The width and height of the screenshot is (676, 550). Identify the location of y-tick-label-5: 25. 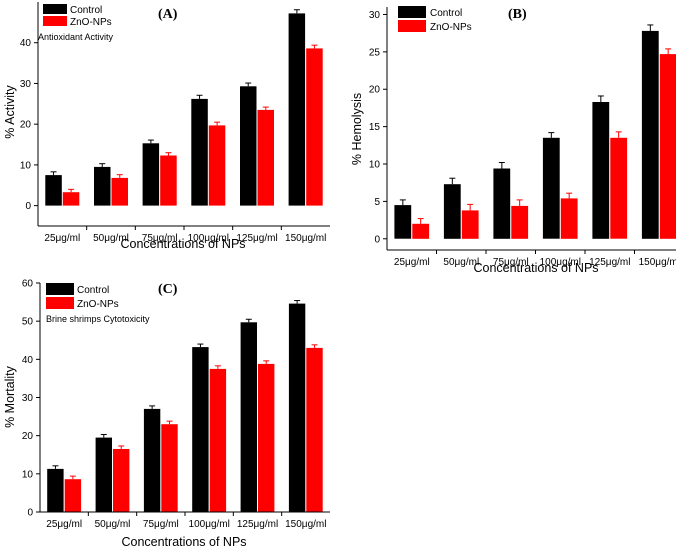
(375, 52).